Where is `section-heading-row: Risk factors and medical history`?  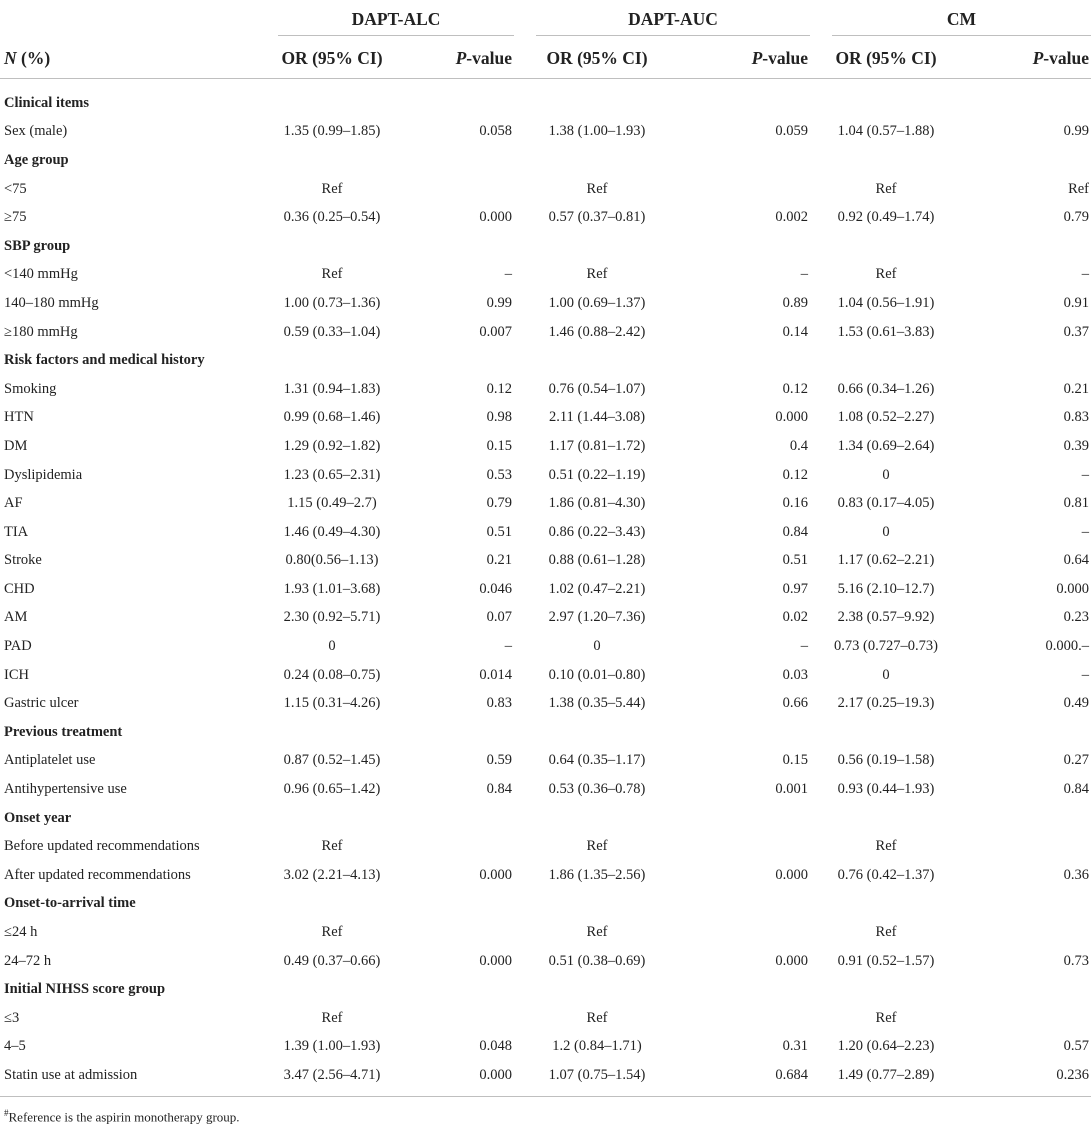
section-heading-row: Risk factors and medical history is located at coordinates (545, 360).